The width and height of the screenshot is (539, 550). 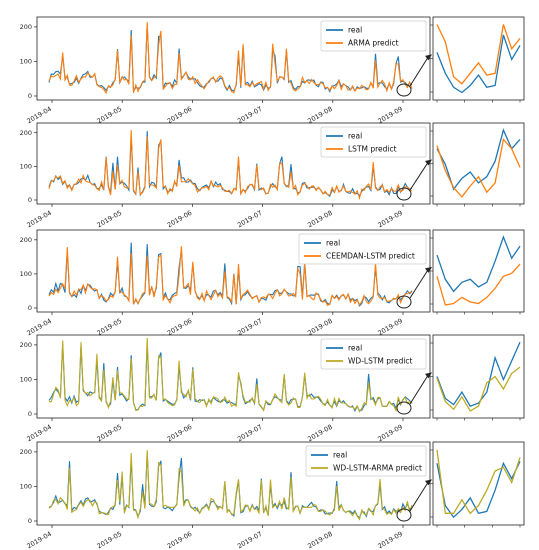 What do you see at coordinates (373, 43) in the screenshot?
I see `legend-label: ARMA predict` at bounding box center [373, 43].